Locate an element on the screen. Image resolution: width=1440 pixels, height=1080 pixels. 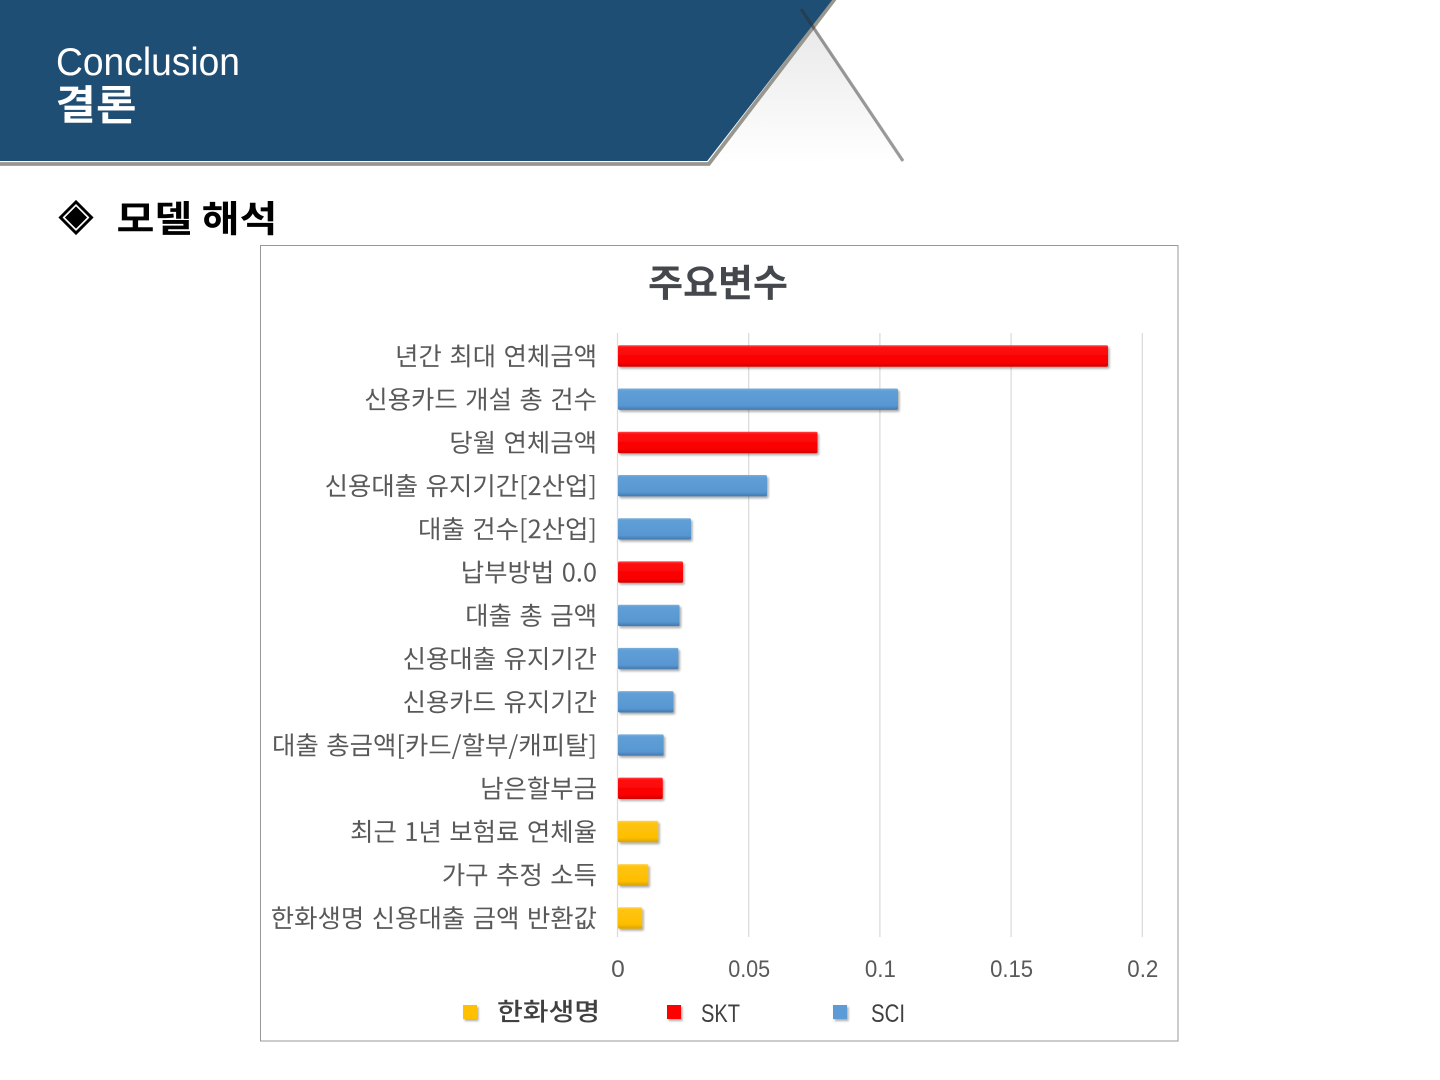
svg-text: SCI is located at coordinates (888, 1014).